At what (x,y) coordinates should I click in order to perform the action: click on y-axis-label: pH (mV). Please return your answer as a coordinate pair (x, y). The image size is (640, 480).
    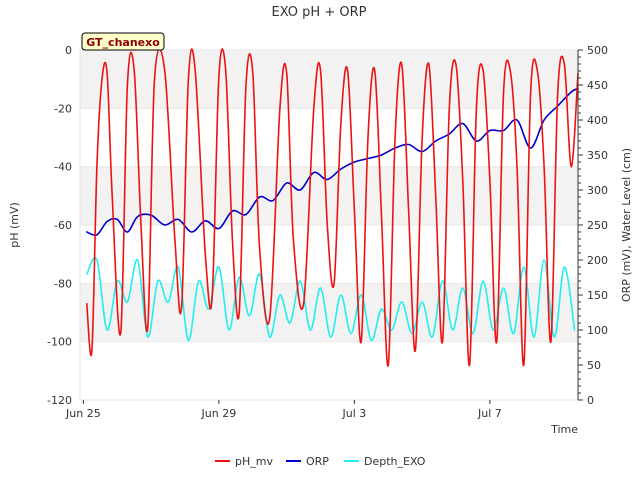
    Looking at the image, I should click on (14, 225).